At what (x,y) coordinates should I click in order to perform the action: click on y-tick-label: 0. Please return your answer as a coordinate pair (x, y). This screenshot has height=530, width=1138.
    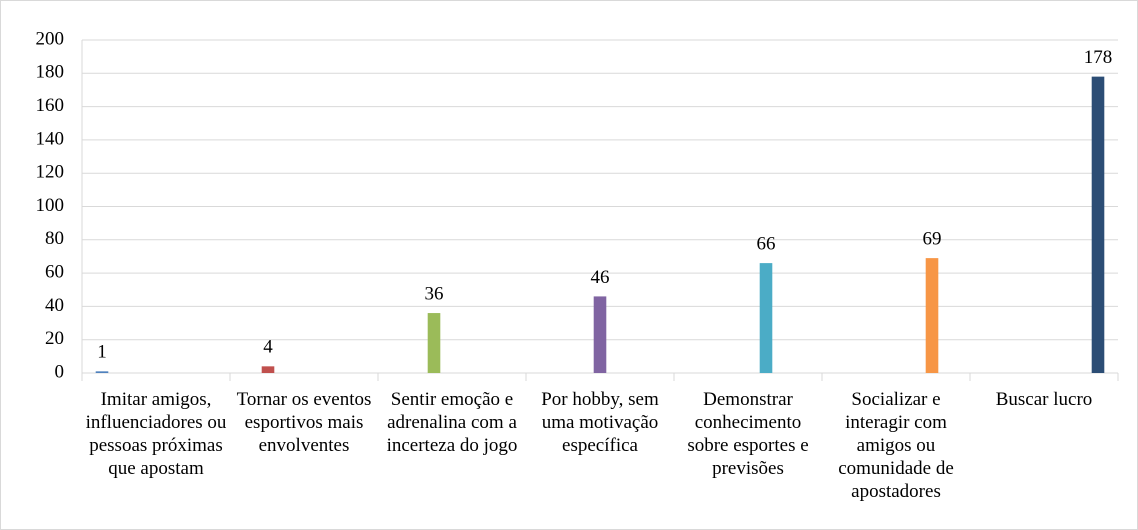
    Looking at the image, I should click on (60, 371).